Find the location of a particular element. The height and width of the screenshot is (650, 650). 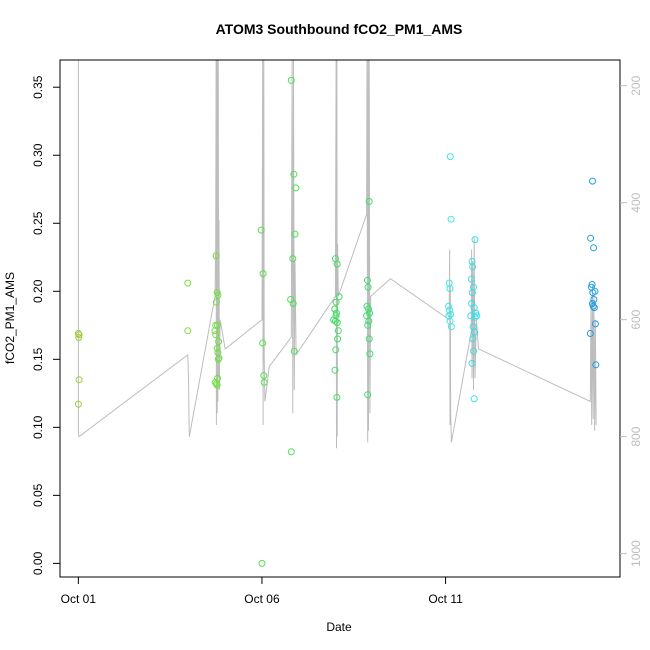

chart-title: ATOM3 Southbound fCO2_PM1_AMS is located at coordinates (339, 29).